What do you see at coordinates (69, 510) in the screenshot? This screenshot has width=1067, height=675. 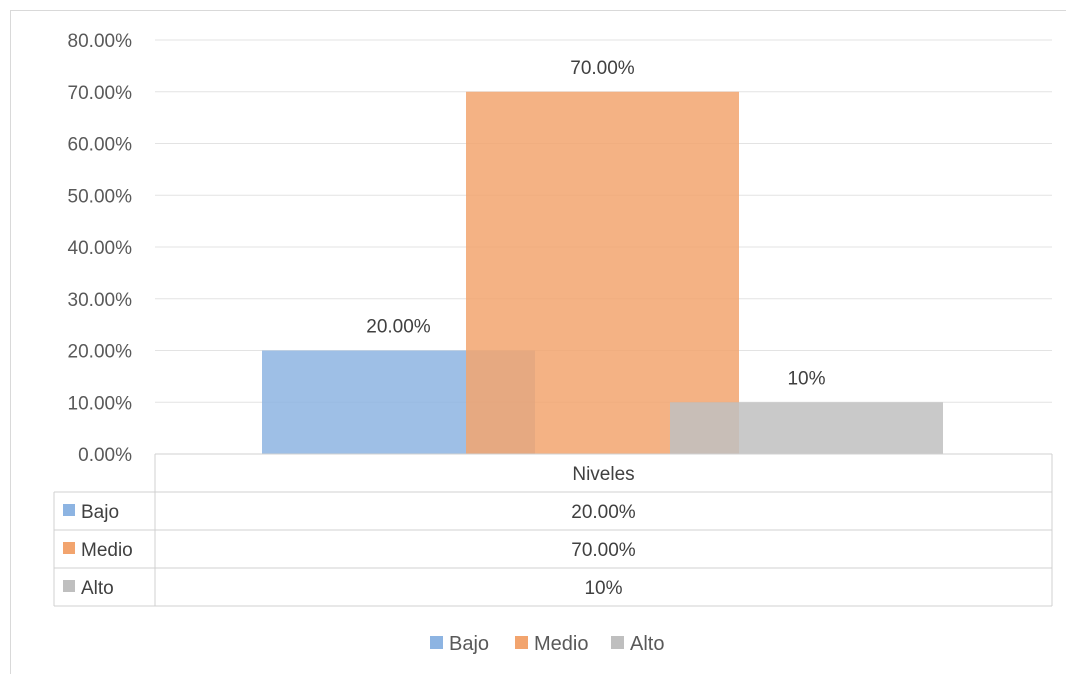 I see `table-key-bajo` at bounding box center [69, 510].